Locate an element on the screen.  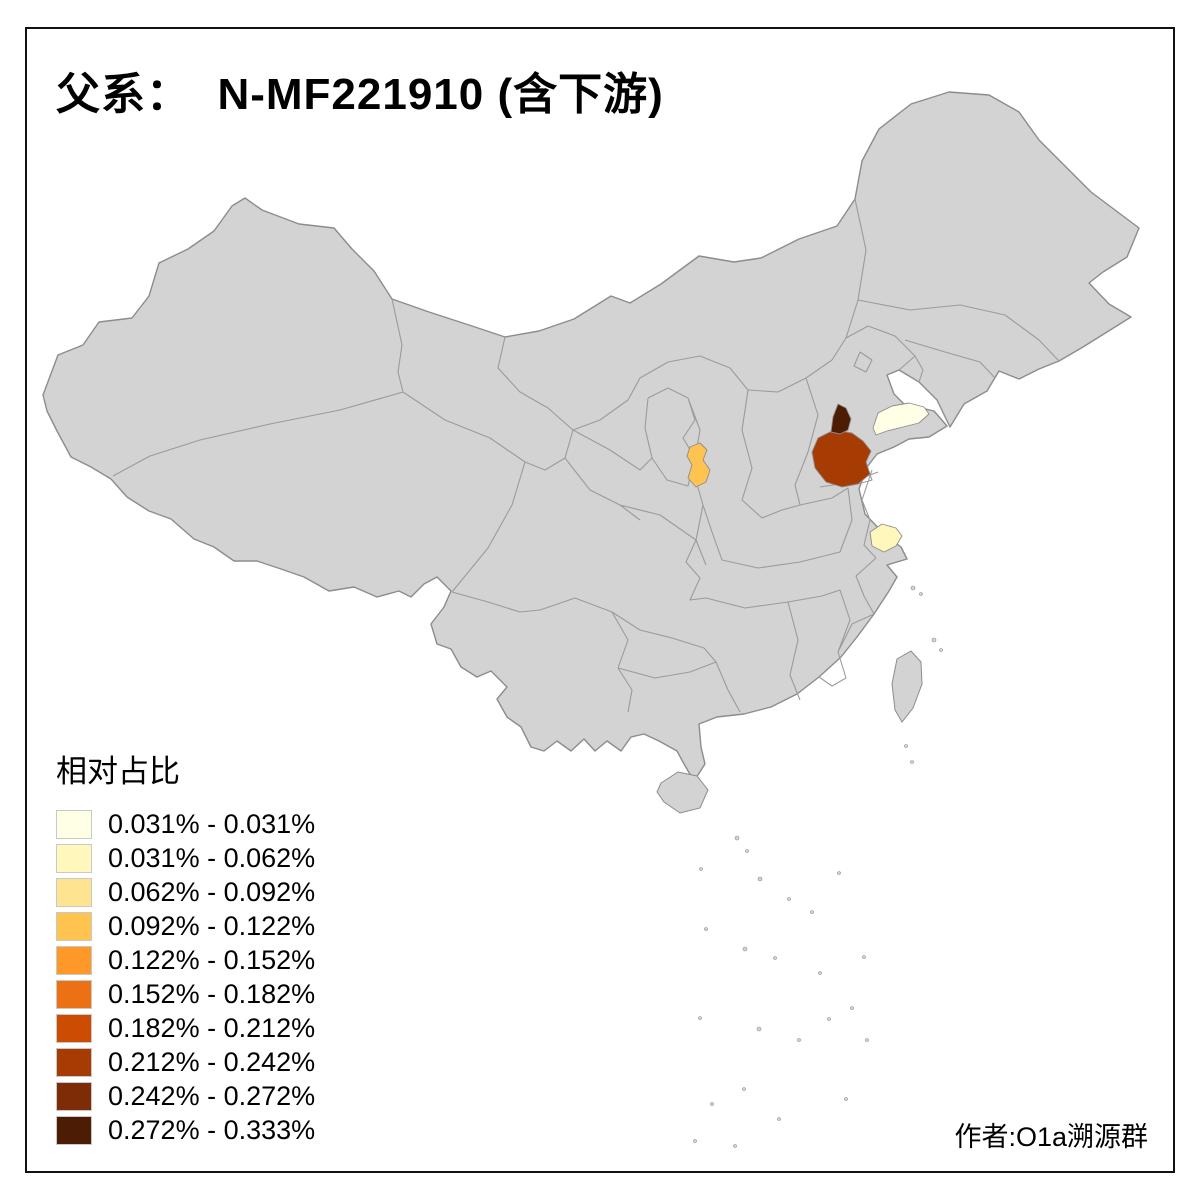
region-ningxia-south is located at coordinates (698, 465).